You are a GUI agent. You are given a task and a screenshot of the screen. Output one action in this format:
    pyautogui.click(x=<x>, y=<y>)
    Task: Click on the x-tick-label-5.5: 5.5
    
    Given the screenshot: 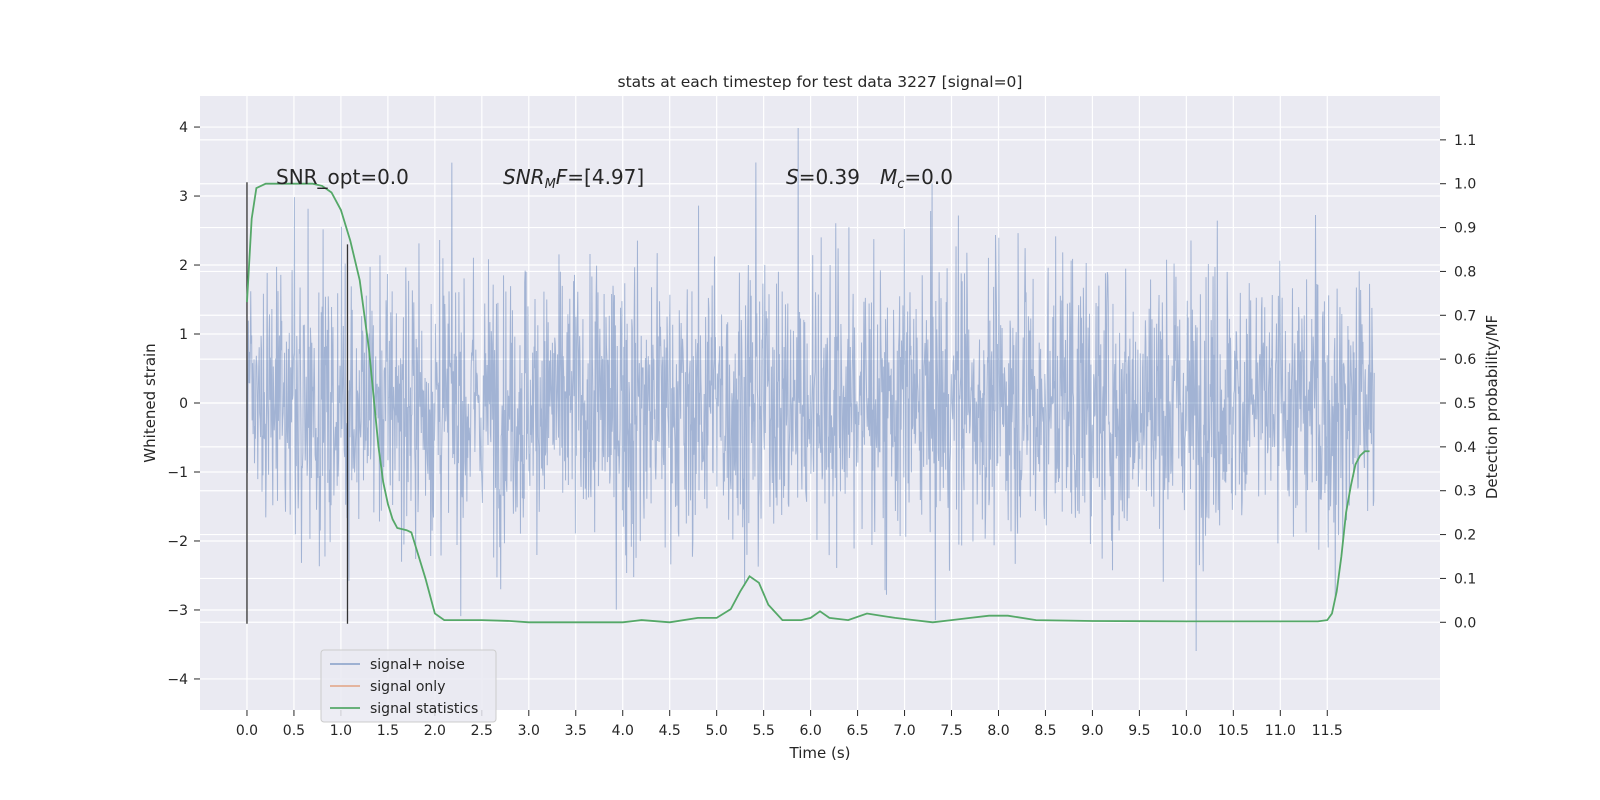 What is the action you would take?
    pyautogui.click(x=764, y=731)
    